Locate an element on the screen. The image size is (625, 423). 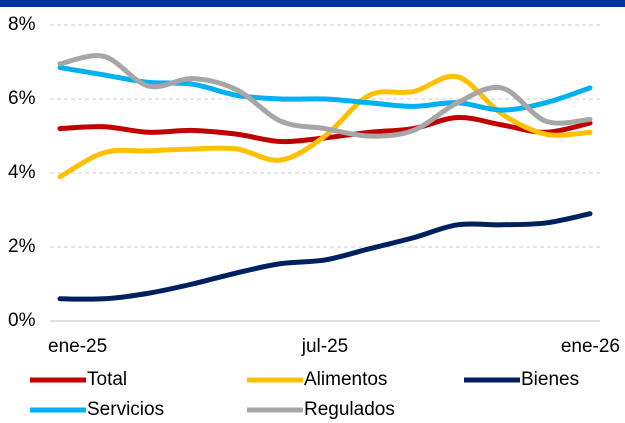
legend-label: Total is located at coordinates (107, 379).